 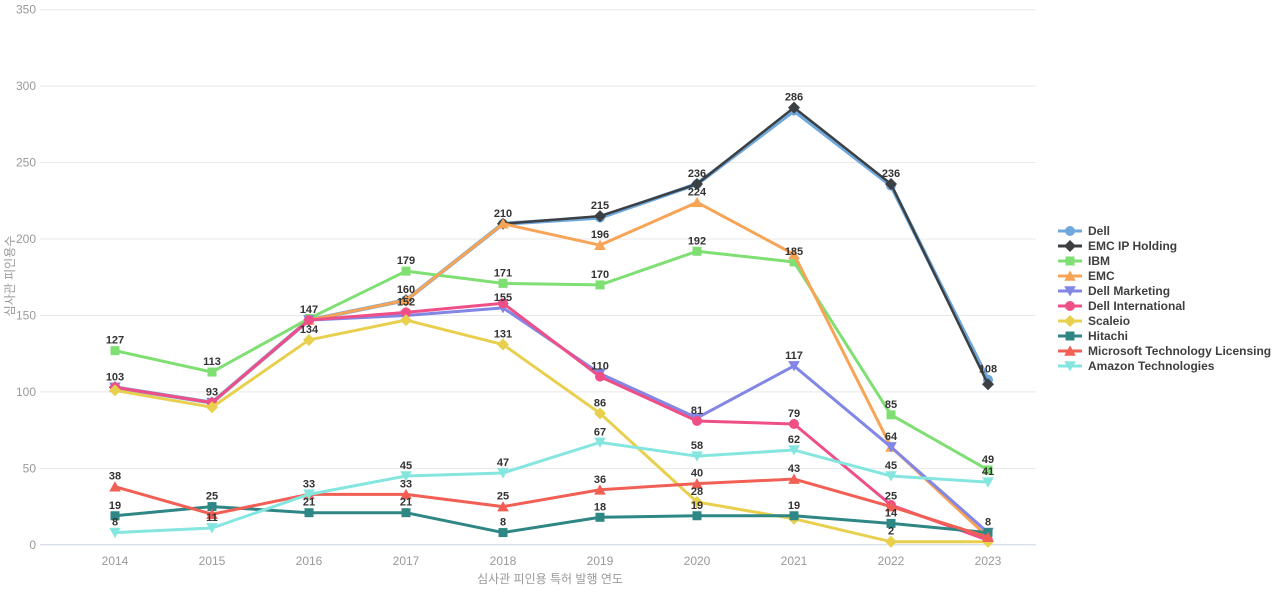 What do you see at coordinates (406, 484) in the screenshot?
I see `data-label-microsoft-technology-licensing: 33` at bounding box center [406, 484].